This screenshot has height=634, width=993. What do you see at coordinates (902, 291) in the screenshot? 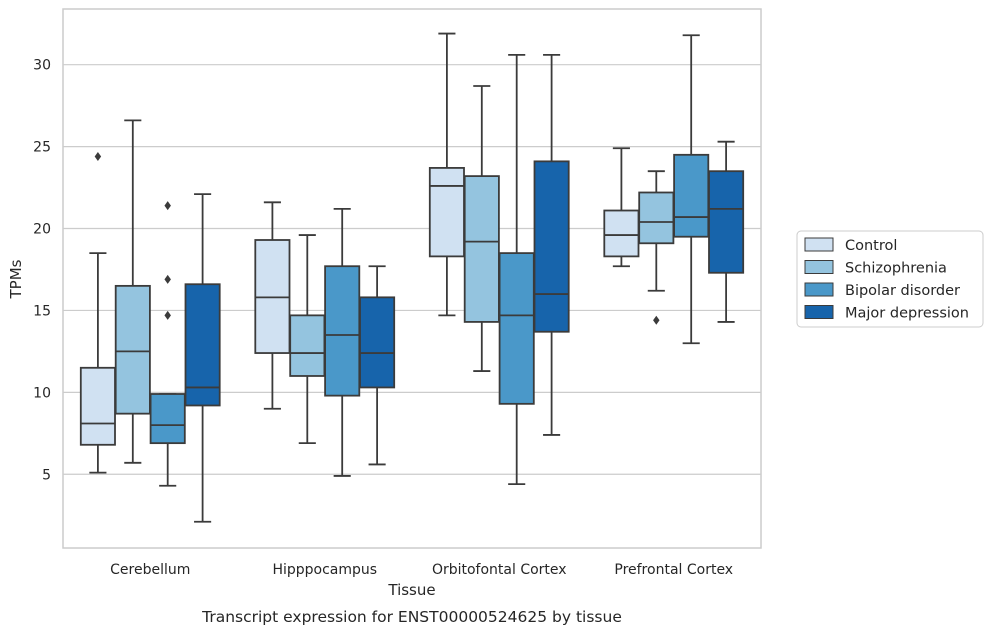
I see `legend-label: Bipolar disorder` at bounding box center [902, 291].